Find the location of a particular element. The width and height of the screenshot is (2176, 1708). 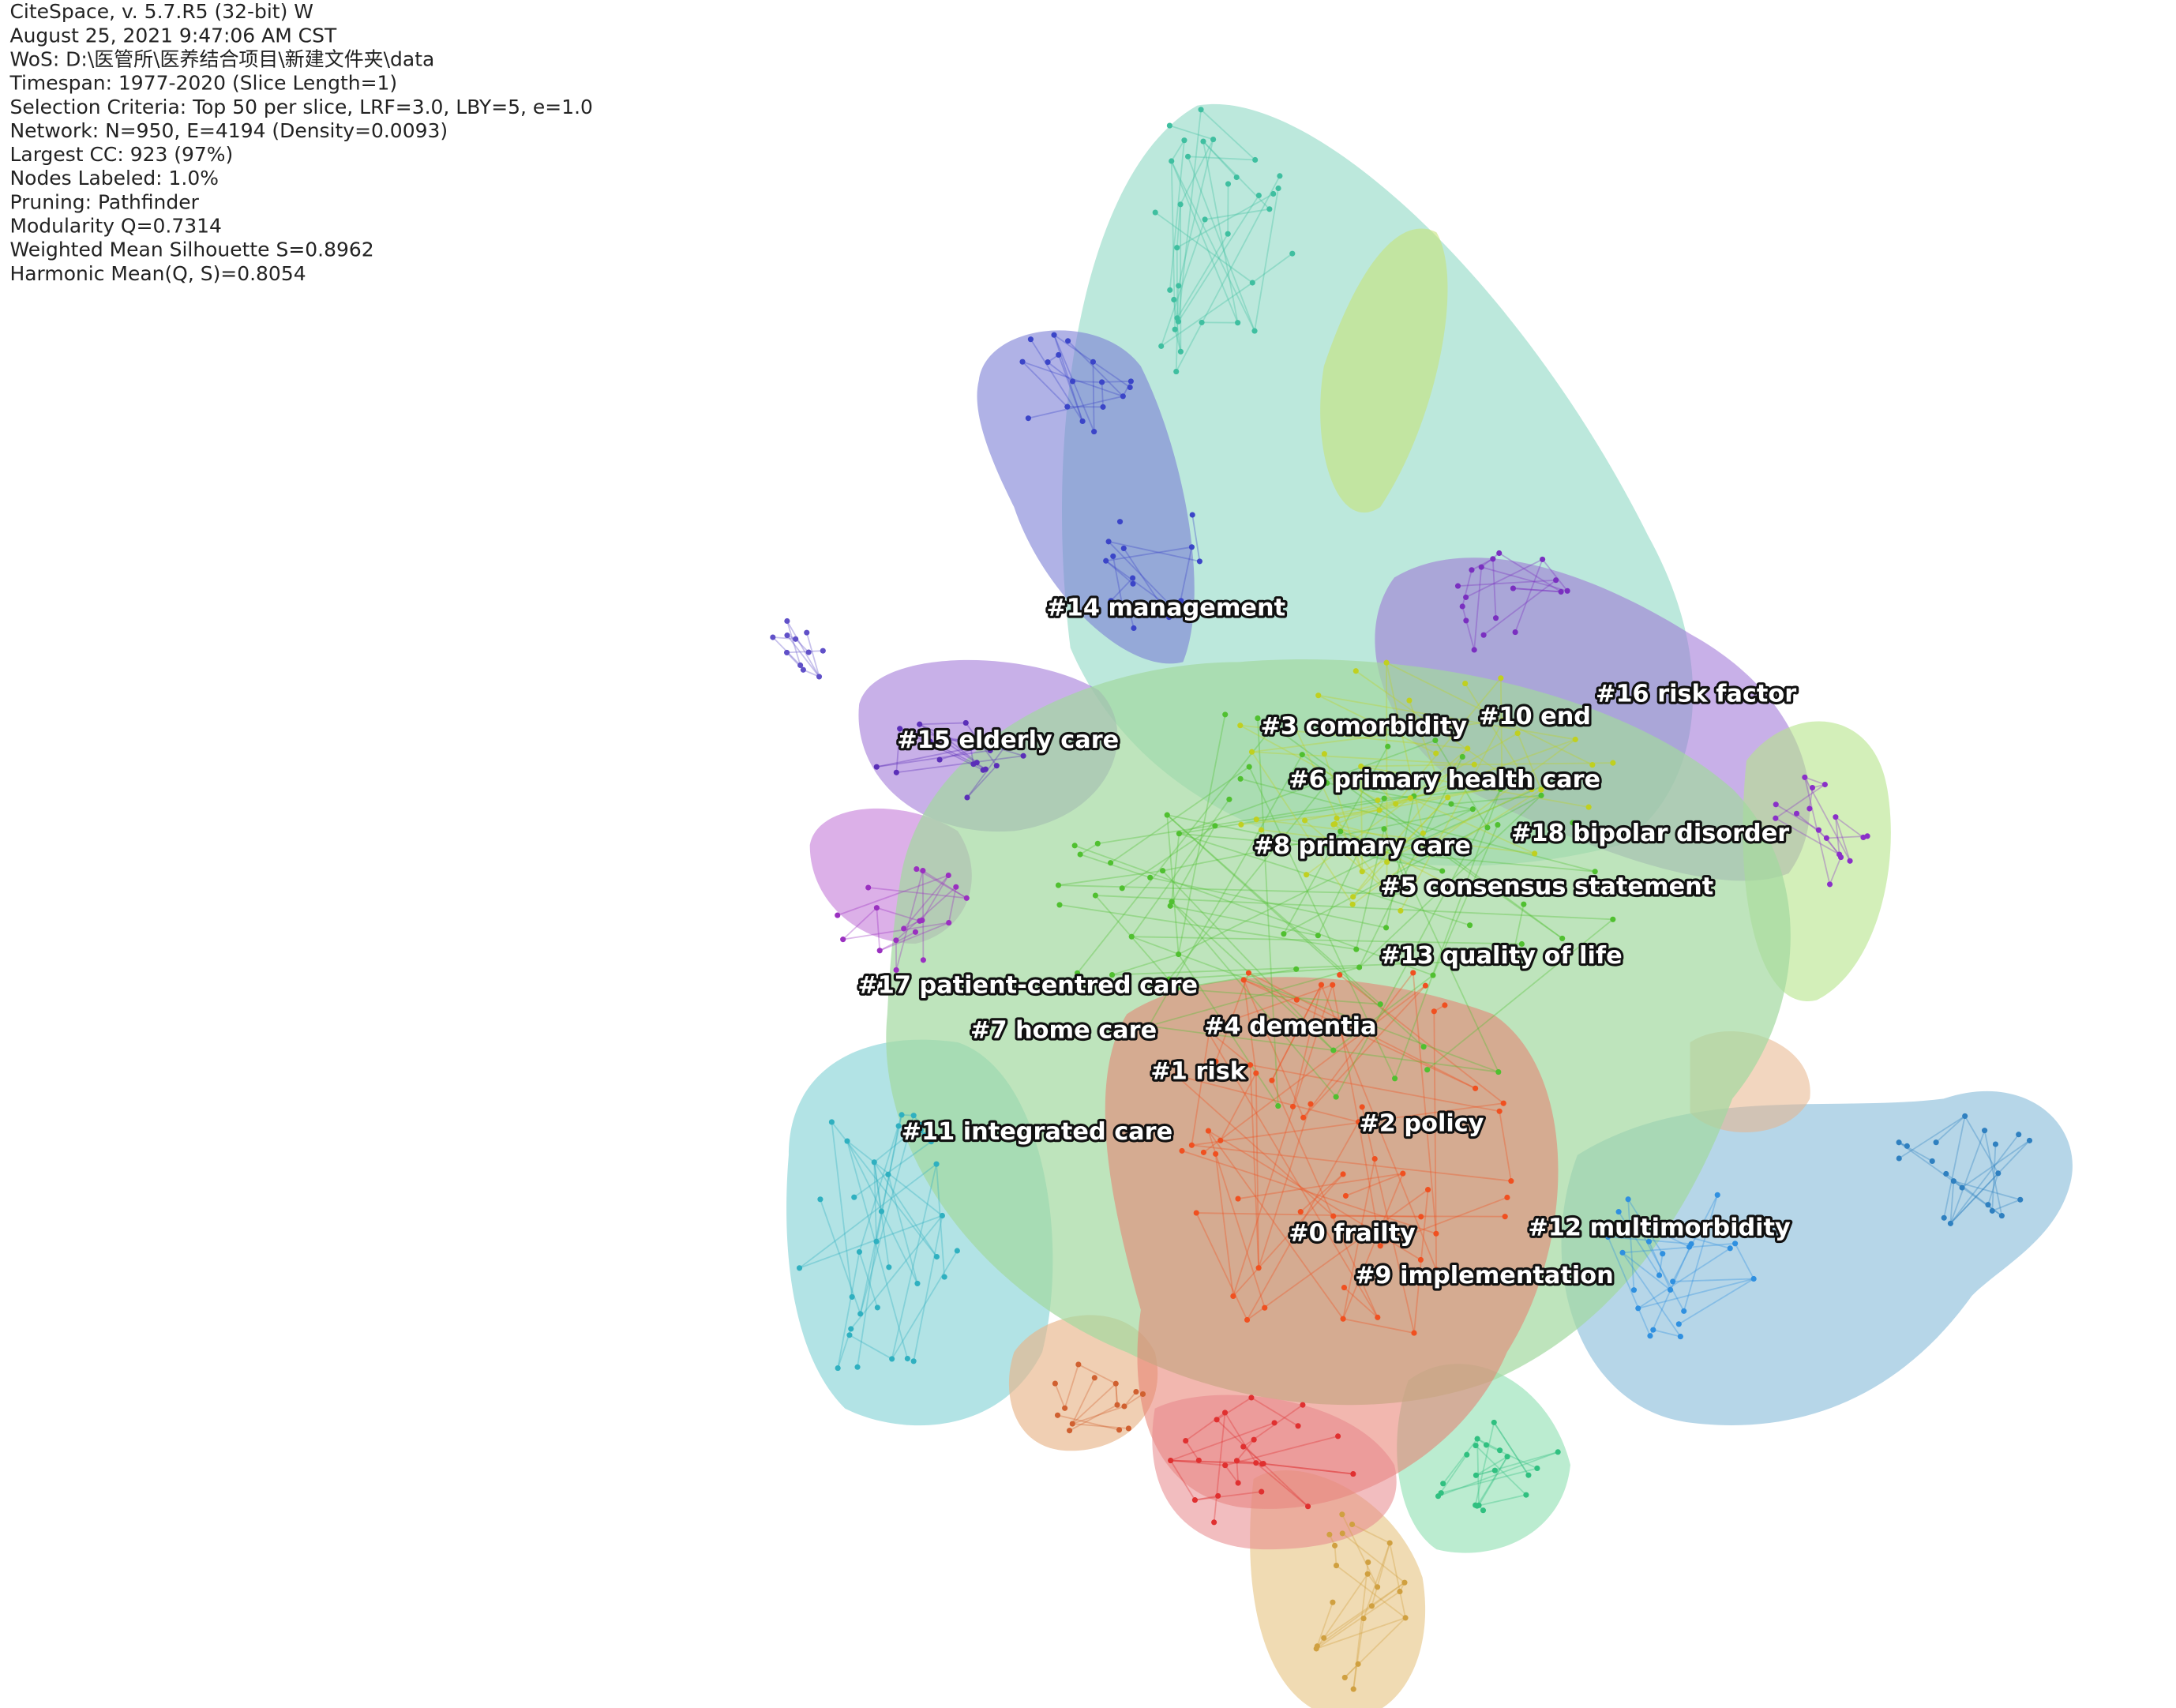

cluster-label: #13 quality of life is located at coordinates (1502, 956).